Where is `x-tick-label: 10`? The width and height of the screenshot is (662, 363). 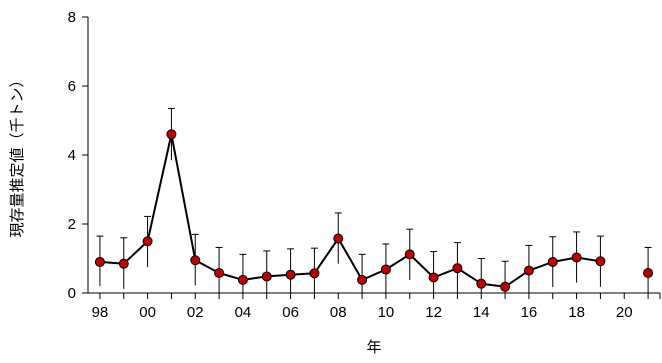 x-tick-label: 10 is located at coordinates (386, 312).